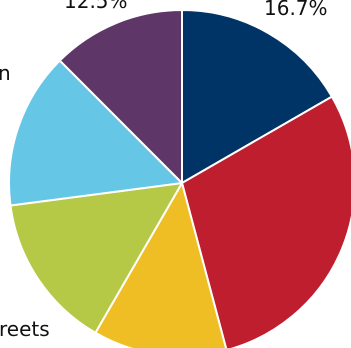 This screenshot has height=348, width=351. I want to click on slice-label-truncated-n: n, so click(5, 73).